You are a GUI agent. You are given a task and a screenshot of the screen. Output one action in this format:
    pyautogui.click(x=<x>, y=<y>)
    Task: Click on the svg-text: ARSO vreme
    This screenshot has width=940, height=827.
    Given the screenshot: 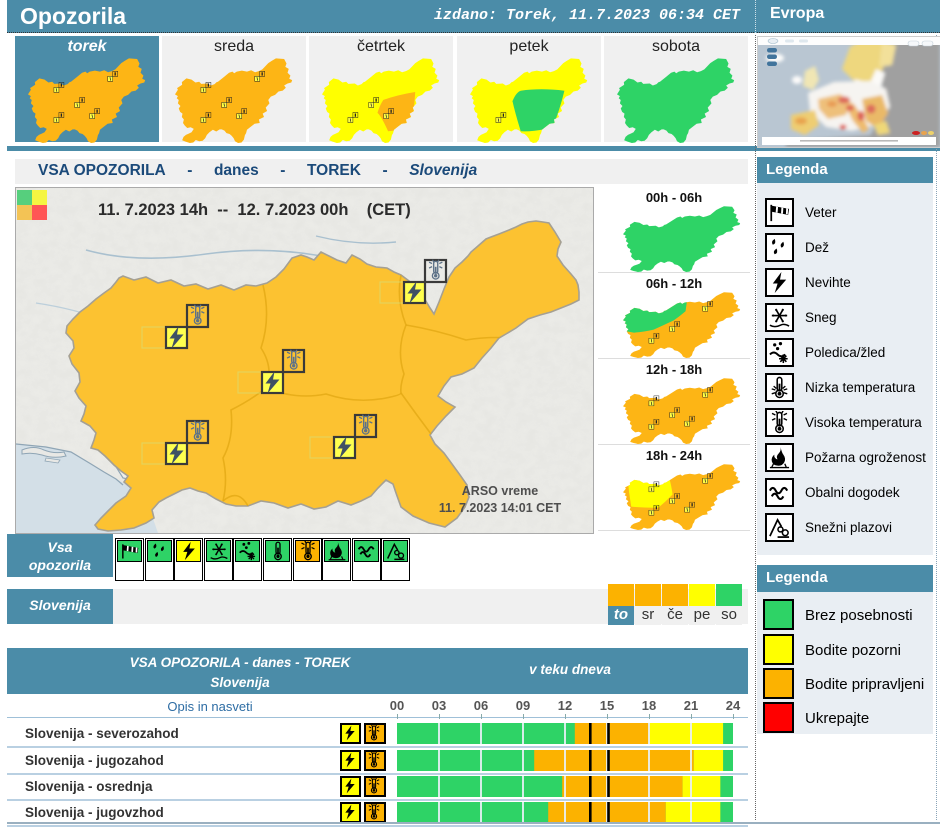 What is the action you would take?
    pyautogui.click(x=500, y=491)
    